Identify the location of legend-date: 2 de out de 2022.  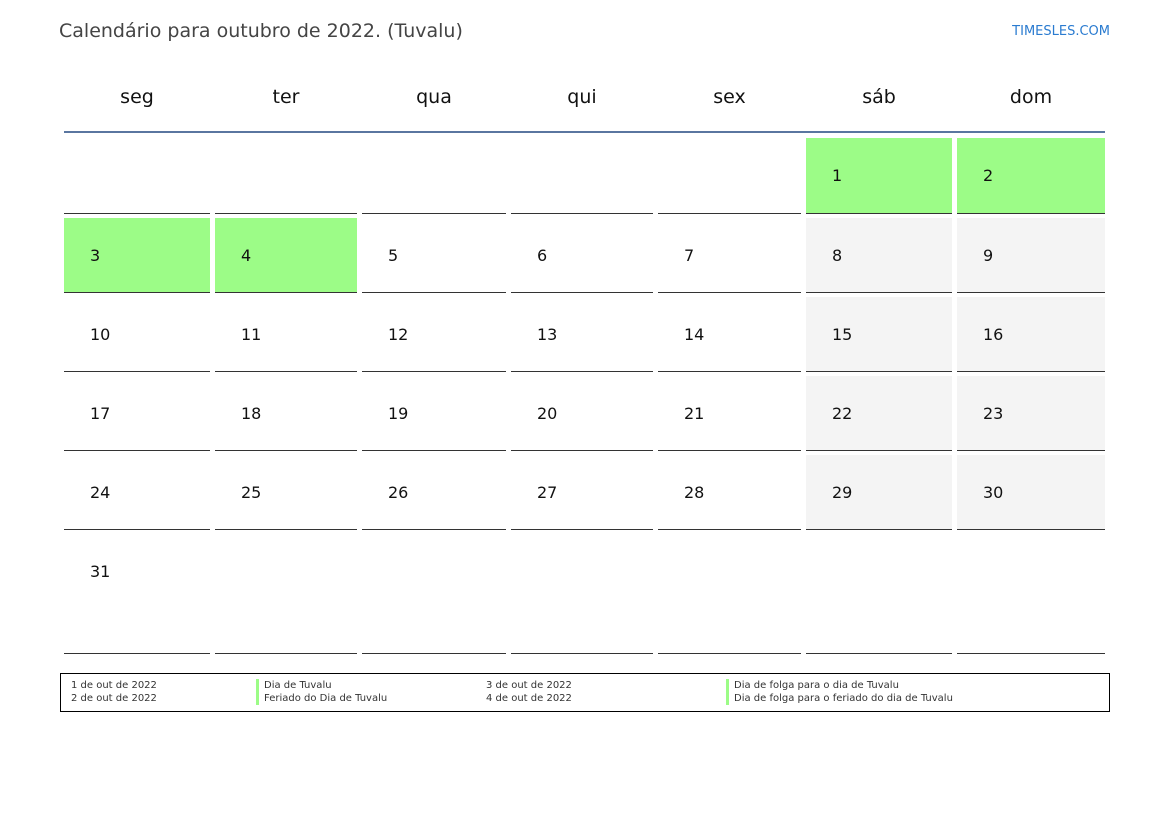
(114, 698).